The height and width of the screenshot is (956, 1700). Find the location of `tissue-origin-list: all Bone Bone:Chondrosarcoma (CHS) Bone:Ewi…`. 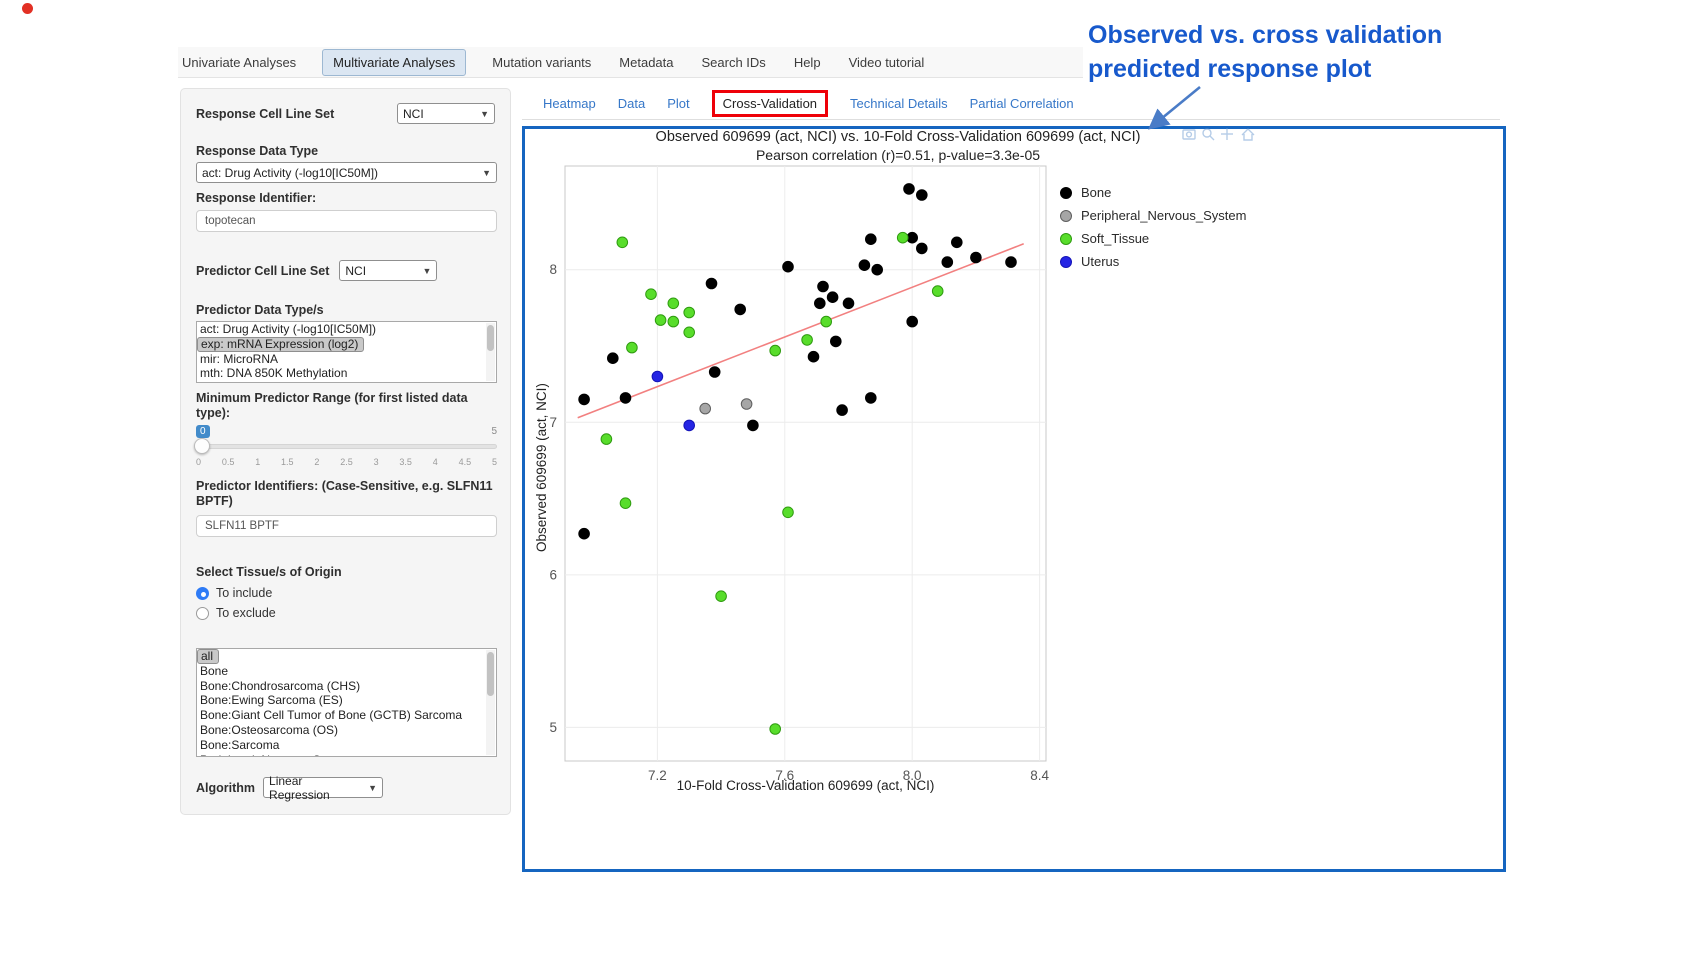

tissue-origin-list: all Bone Bone:Chondrosarcoma (CHS) Bone:Ewi… is located at coordinates (346, 702).